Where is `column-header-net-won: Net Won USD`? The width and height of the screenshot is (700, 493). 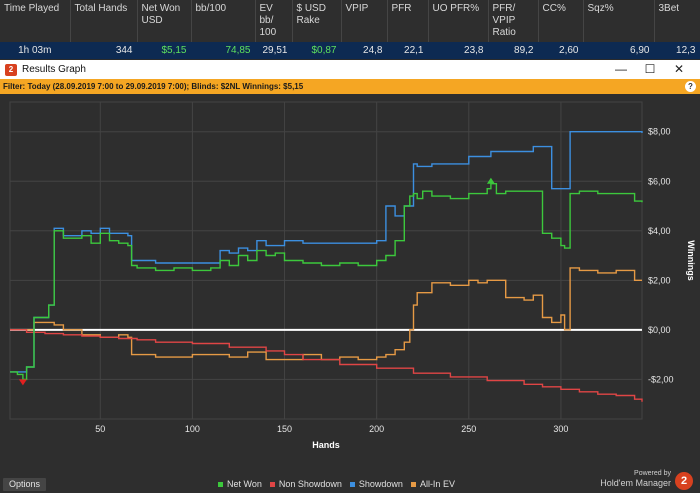 column-header-net-won: Net Won USD is located at coordinates (164, 21).